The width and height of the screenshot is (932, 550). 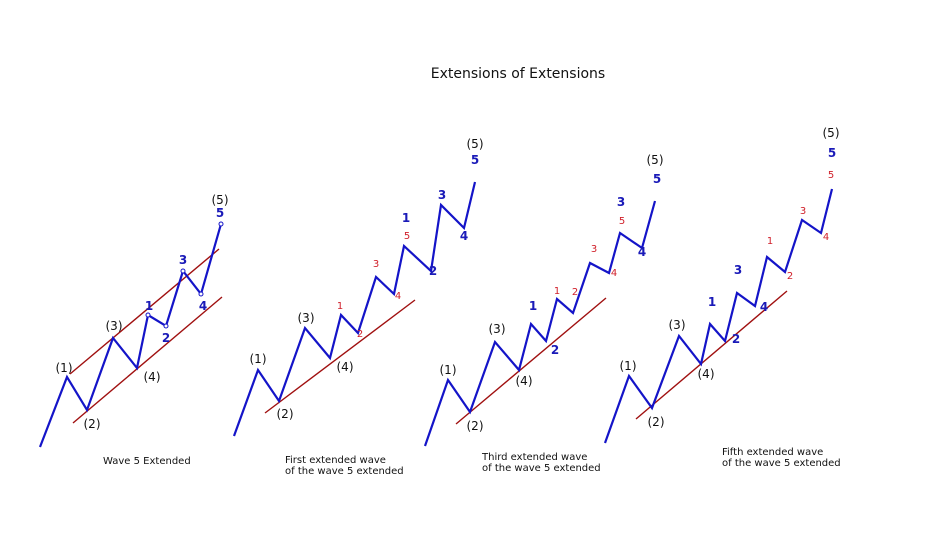 What do you see at coordinates (535, 457) in the screenshot?
I see `caption-line: Third extended wave` at bounding box center [535, 457].